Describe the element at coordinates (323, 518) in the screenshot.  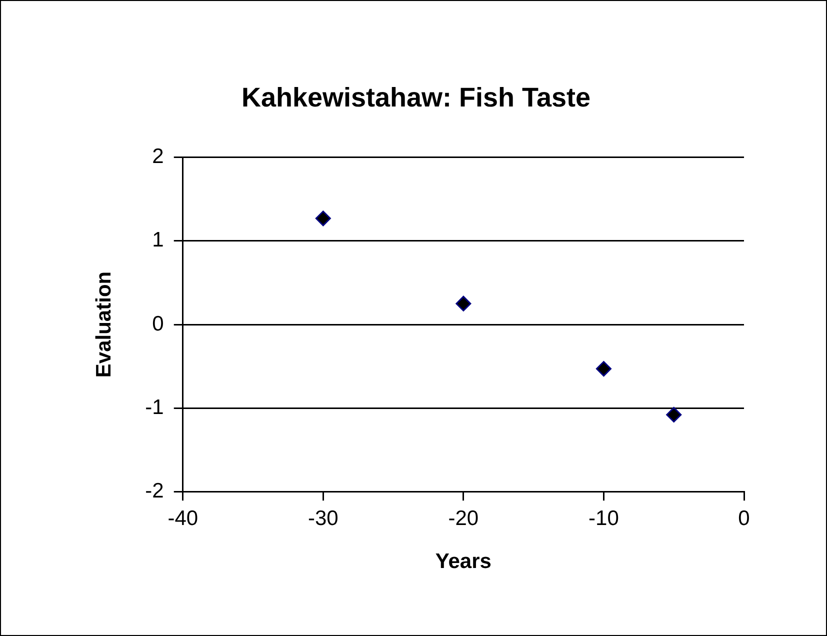
I see `x-tick-label: -30` at that location.